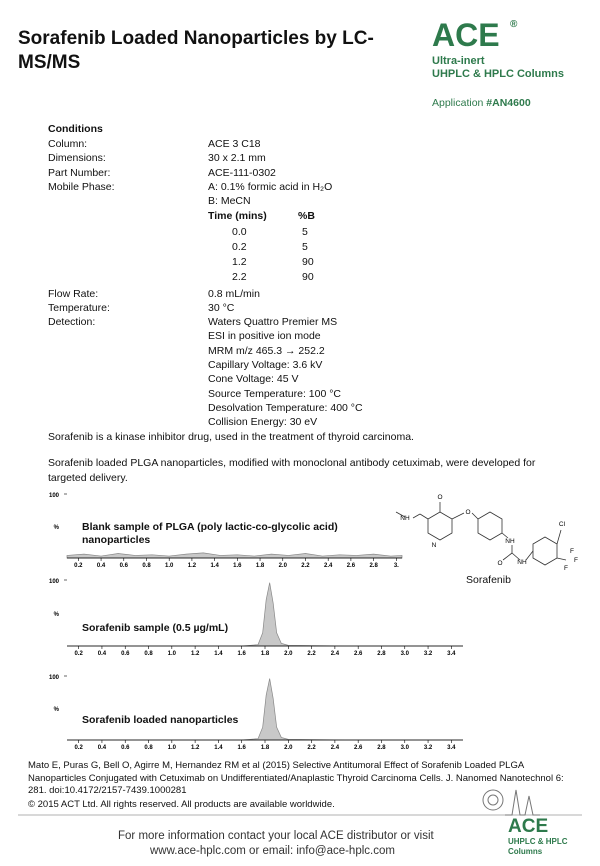 This screenshot has width=600, height=866. Describe the element at coordinates (237, 158) in the screenshot. I see `condition-value: 30 x 2.1 mm` at that location.